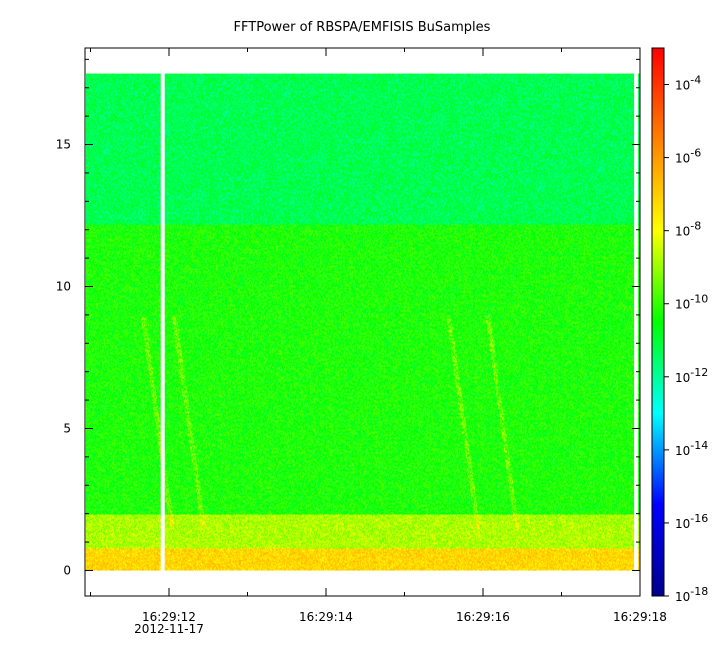  Describe the element at coordinates (67, 428) in the screenshot. I see `y-tick-label: 5` at that location.